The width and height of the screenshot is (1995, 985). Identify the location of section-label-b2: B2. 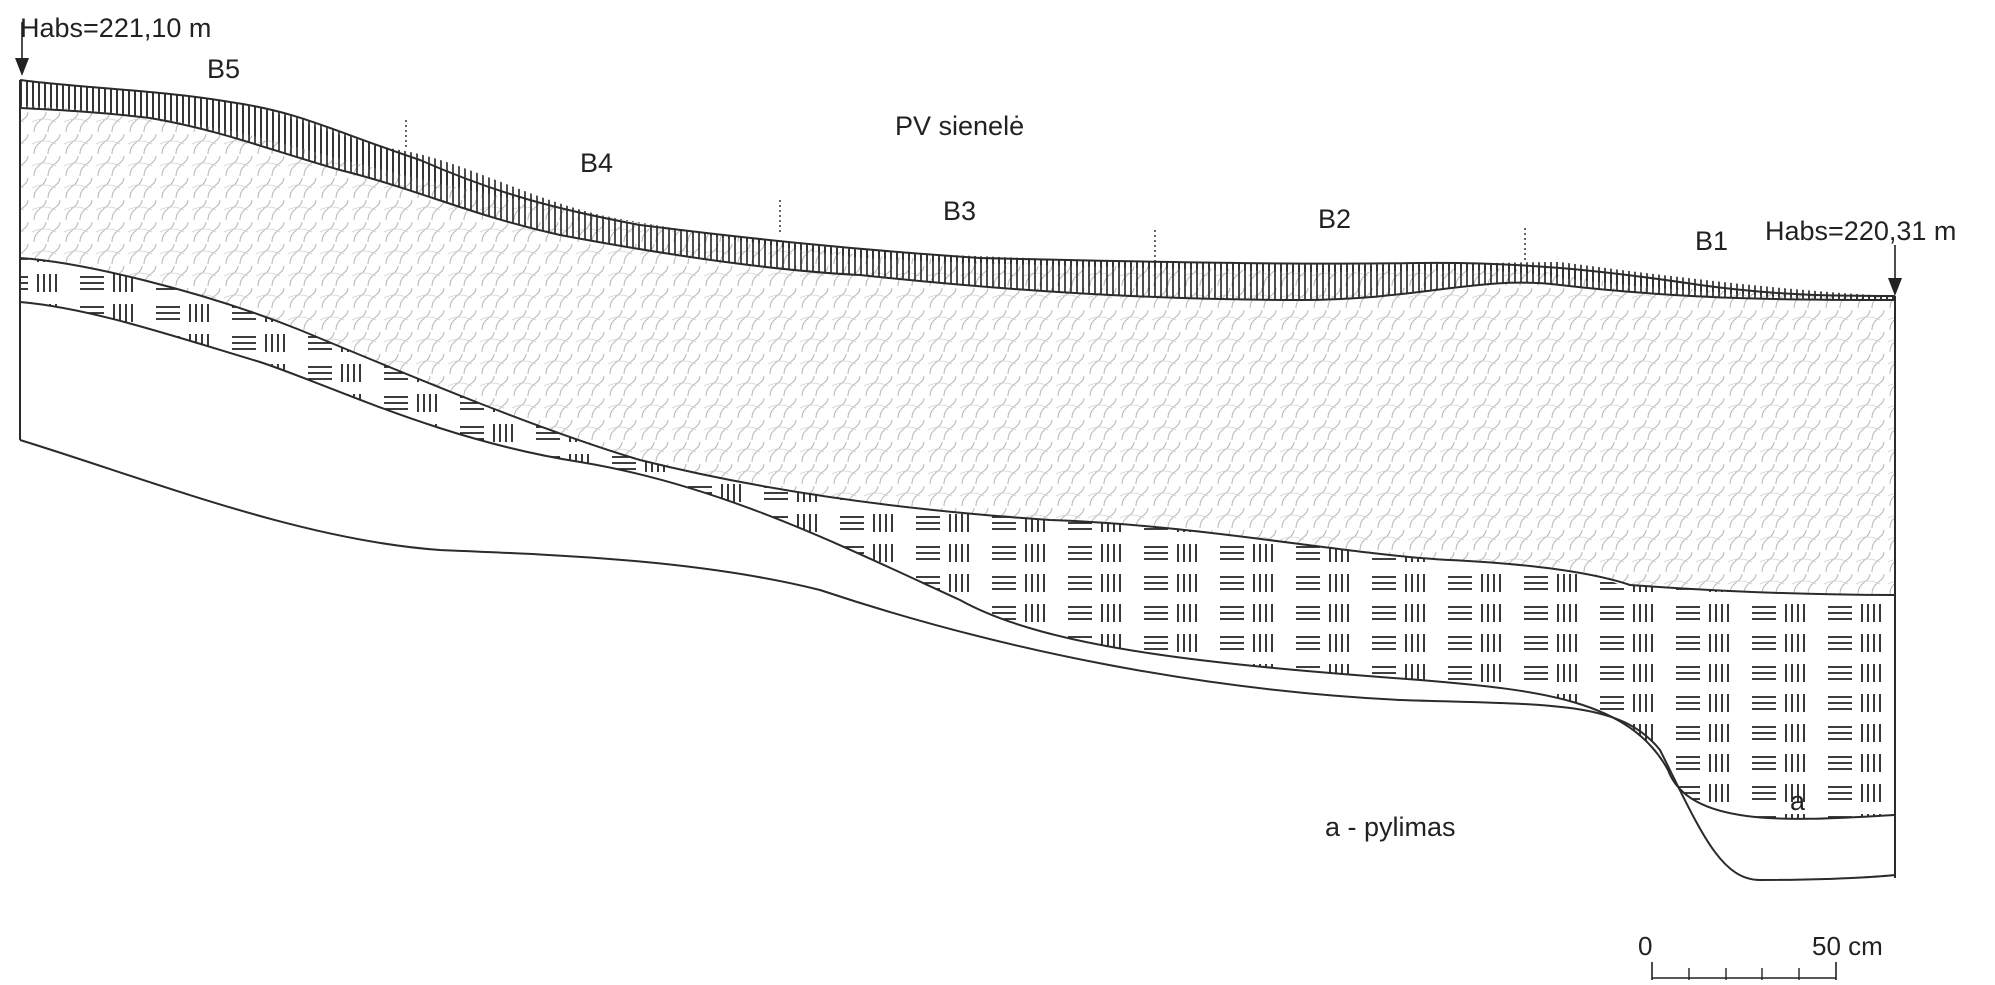
(1334, 219).